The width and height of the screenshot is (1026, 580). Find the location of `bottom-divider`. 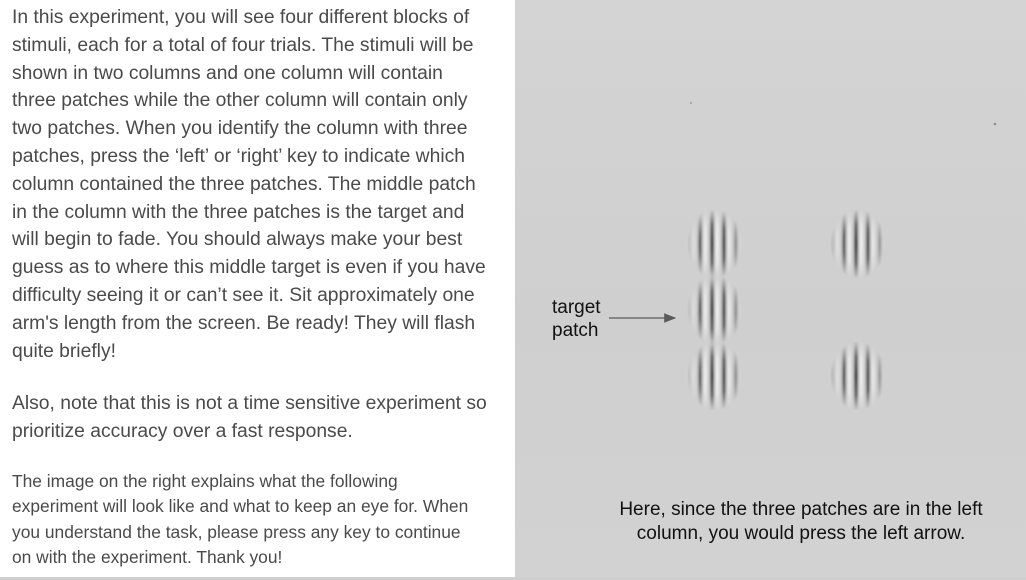

bottom-divider is located at coordinates (513, 578).